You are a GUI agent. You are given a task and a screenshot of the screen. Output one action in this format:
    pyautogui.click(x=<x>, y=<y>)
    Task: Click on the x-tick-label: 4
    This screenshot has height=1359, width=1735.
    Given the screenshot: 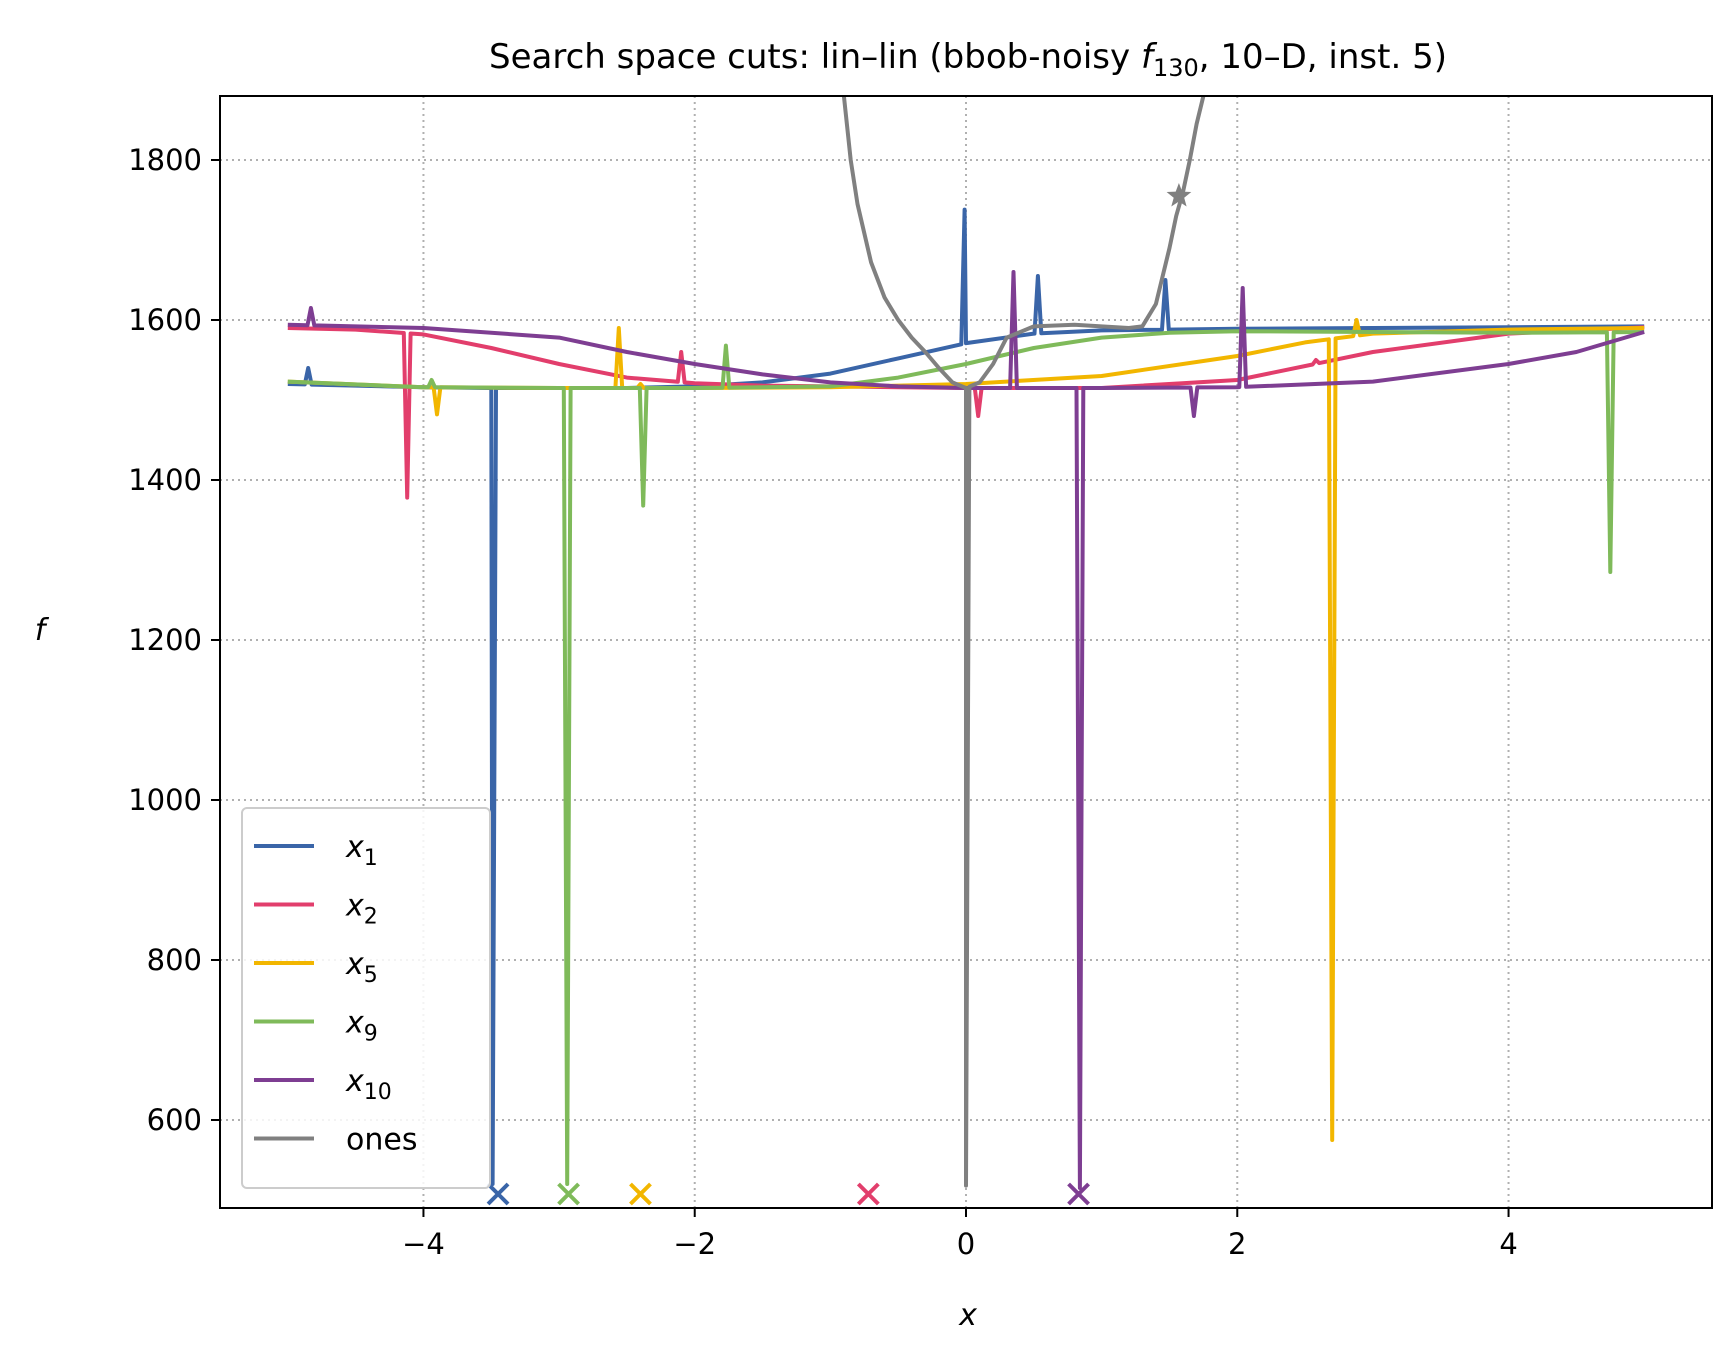 What is the action you would take?
    pyautogui.click(x=1508, y=1244)
    